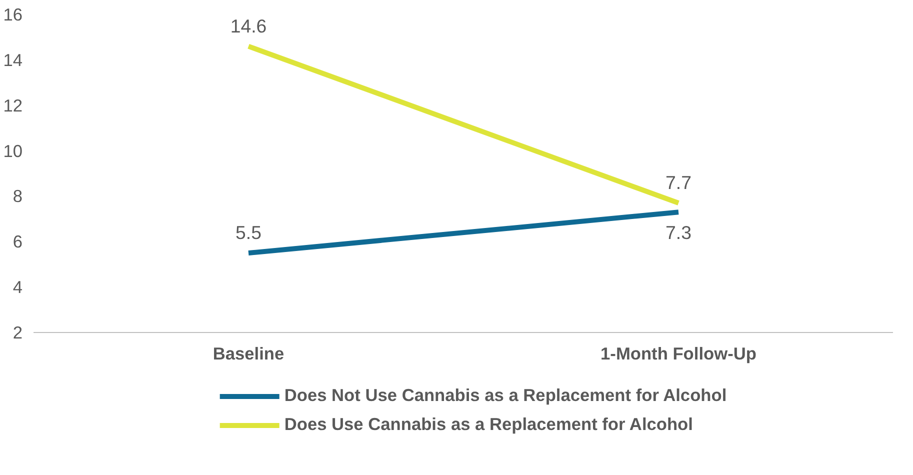 The width and height of the screenshot is (913, 475). I want to click on legend-label: Does Not Use Cannabis as a Replacement for Alcohol, so click(505, 395).